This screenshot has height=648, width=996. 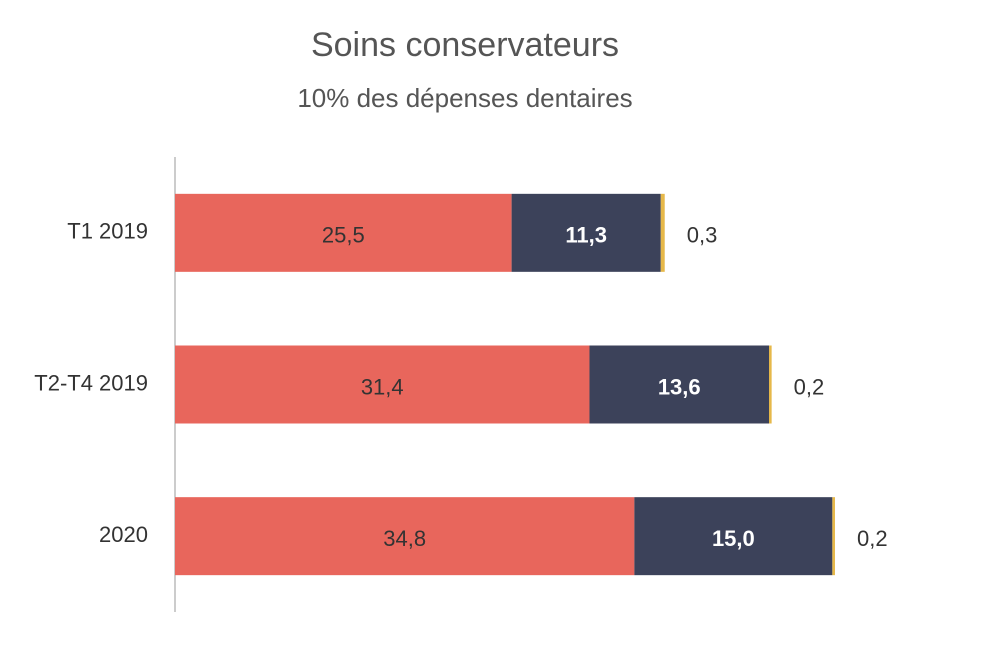 I want to click on y-tick-label: T1 2019, so click(x=107, y=231).